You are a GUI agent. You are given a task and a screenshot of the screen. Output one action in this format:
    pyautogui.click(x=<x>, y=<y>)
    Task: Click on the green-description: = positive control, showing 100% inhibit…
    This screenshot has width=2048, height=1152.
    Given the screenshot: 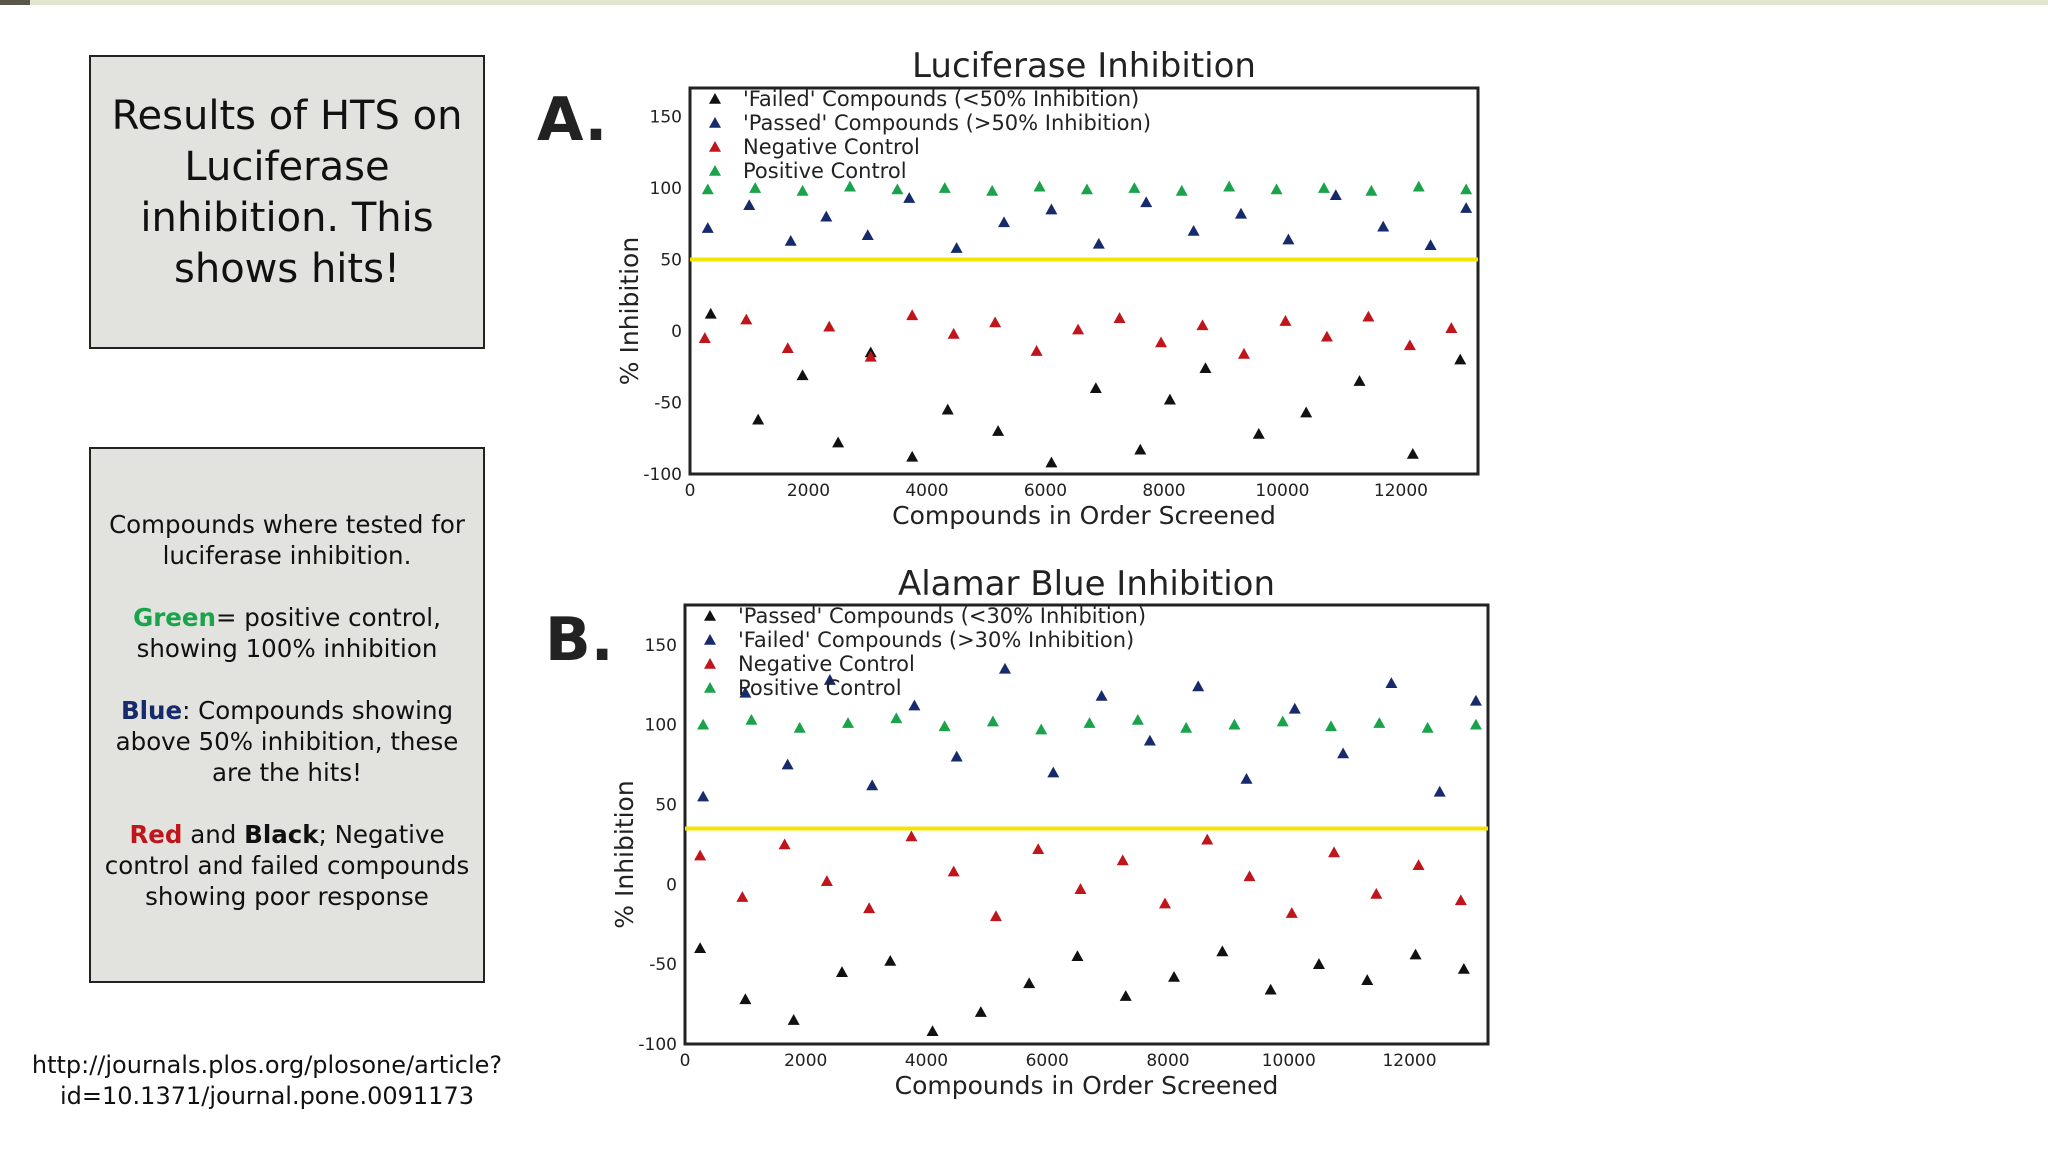 What is the action you would take?
    pyautogui.click(x=288, y=633)
    